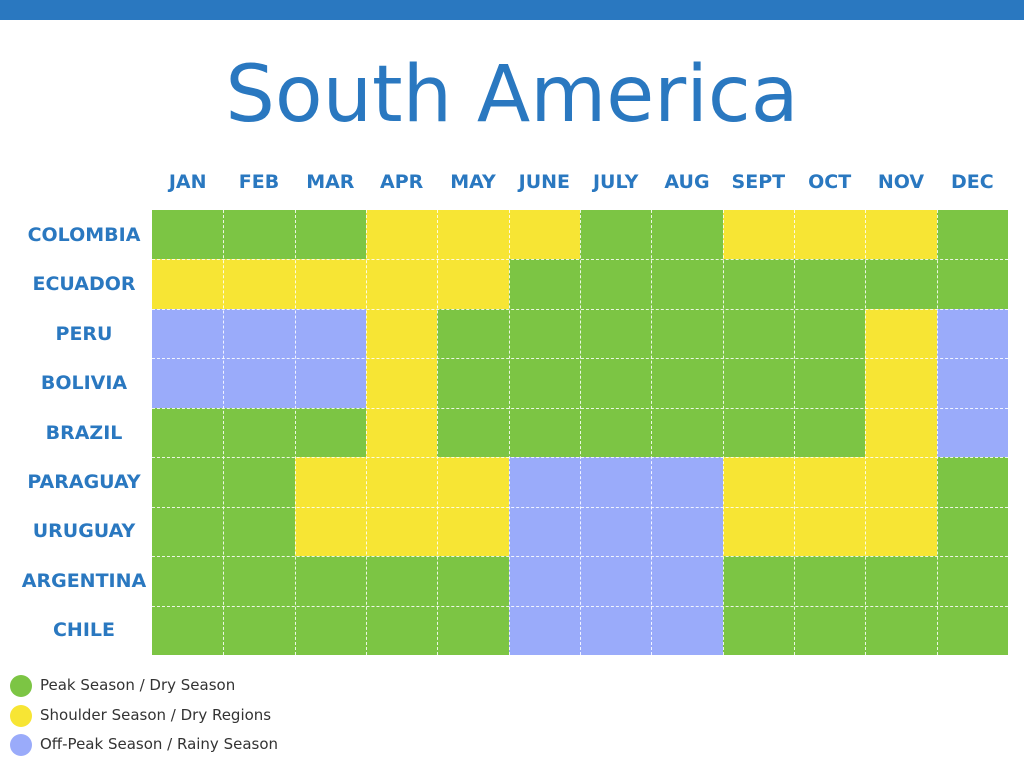 This screenshot has height=768, width=1024. What do you see at coordinates (687, 182) in the screenshot?
I see `month-label-aug: AUG` at bounding box center [687, 182].